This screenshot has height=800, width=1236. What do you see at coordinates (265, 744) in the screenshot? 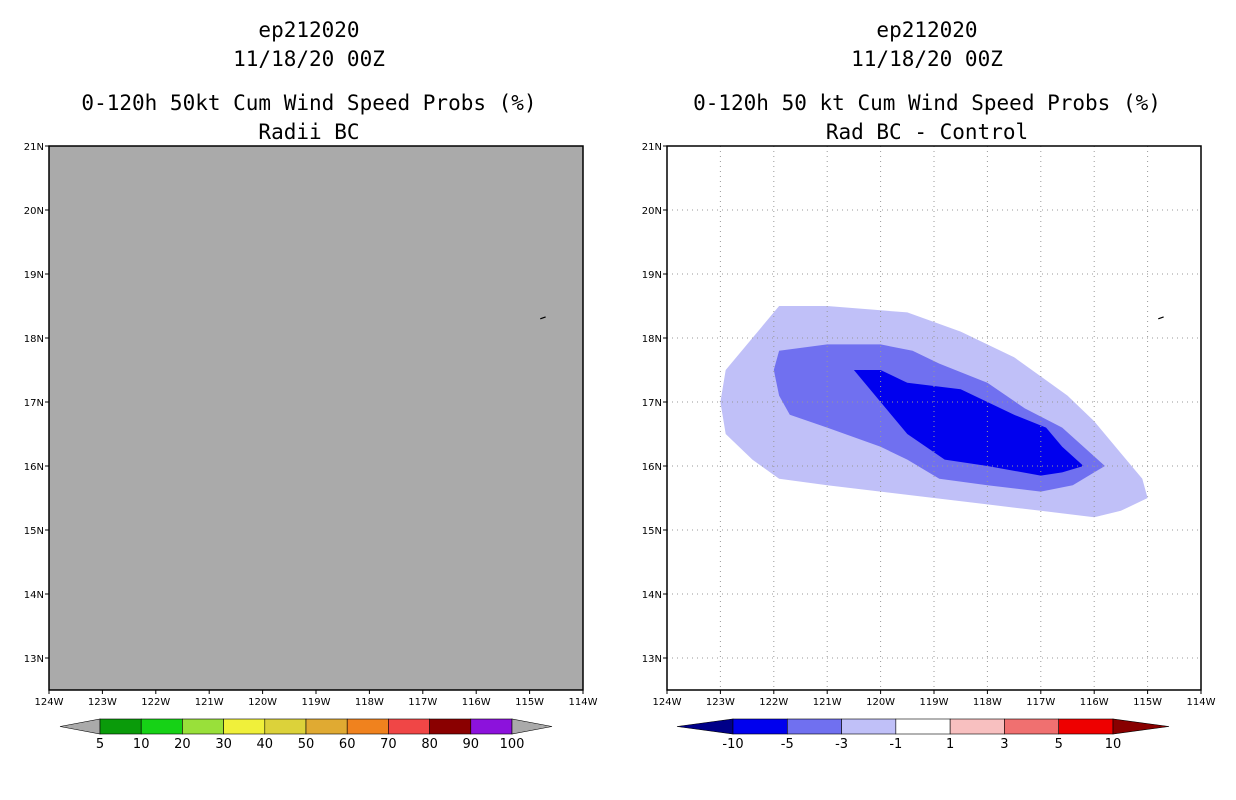
I see `left-colorbar-label: 40` at bounding box center [265, 744].